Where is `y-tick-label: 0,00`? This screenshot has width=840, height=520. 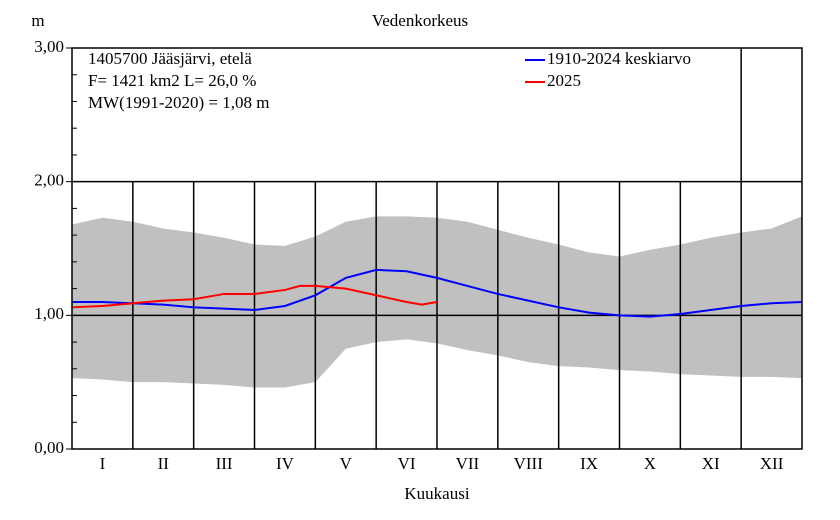
y-tick-label: 0,00 is located at coordinates (49, 447).